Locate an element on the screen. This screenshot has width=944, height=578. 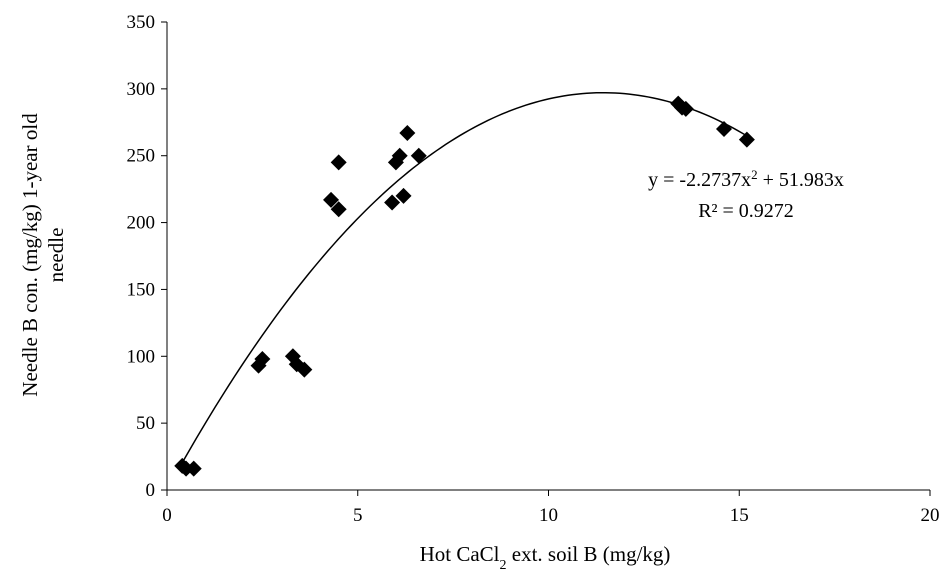
y-tick-label: 200 is located at coordinates (141, 223).